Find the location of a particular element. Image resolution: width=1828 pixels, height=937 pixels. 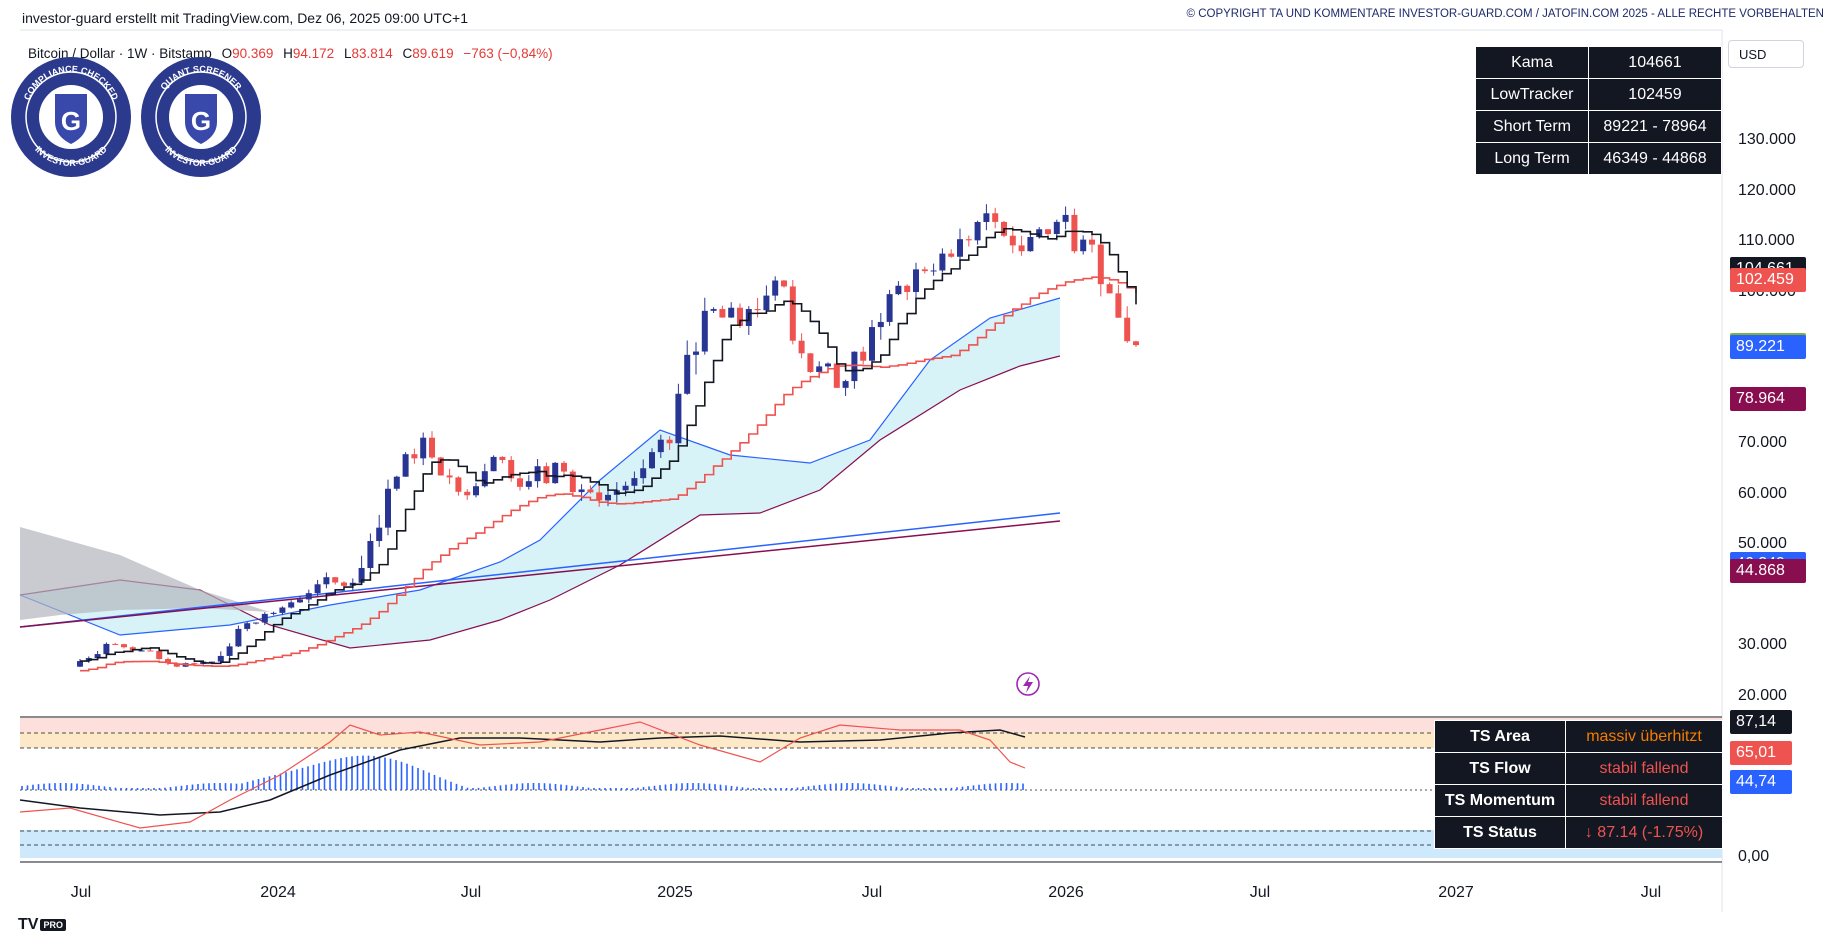

low-value: 83.814 is located at coordinates (372, 53).